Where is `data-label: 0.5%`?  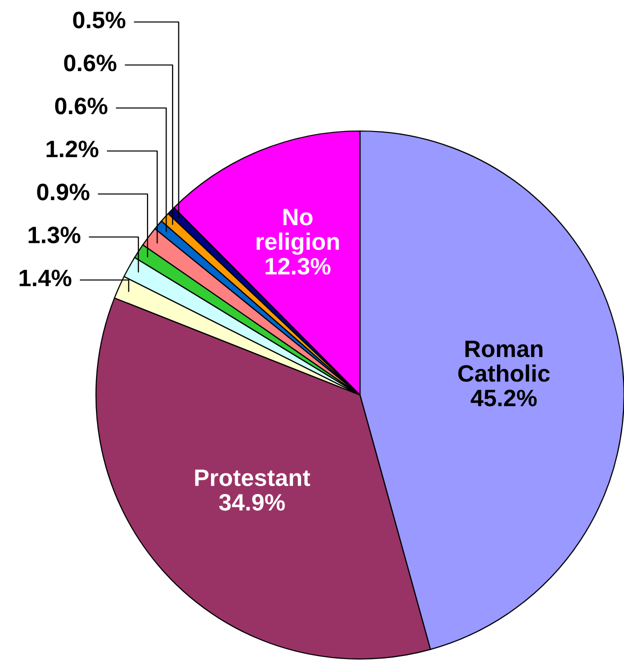
data-label: 0.5% is located at coordinates (99, 20).